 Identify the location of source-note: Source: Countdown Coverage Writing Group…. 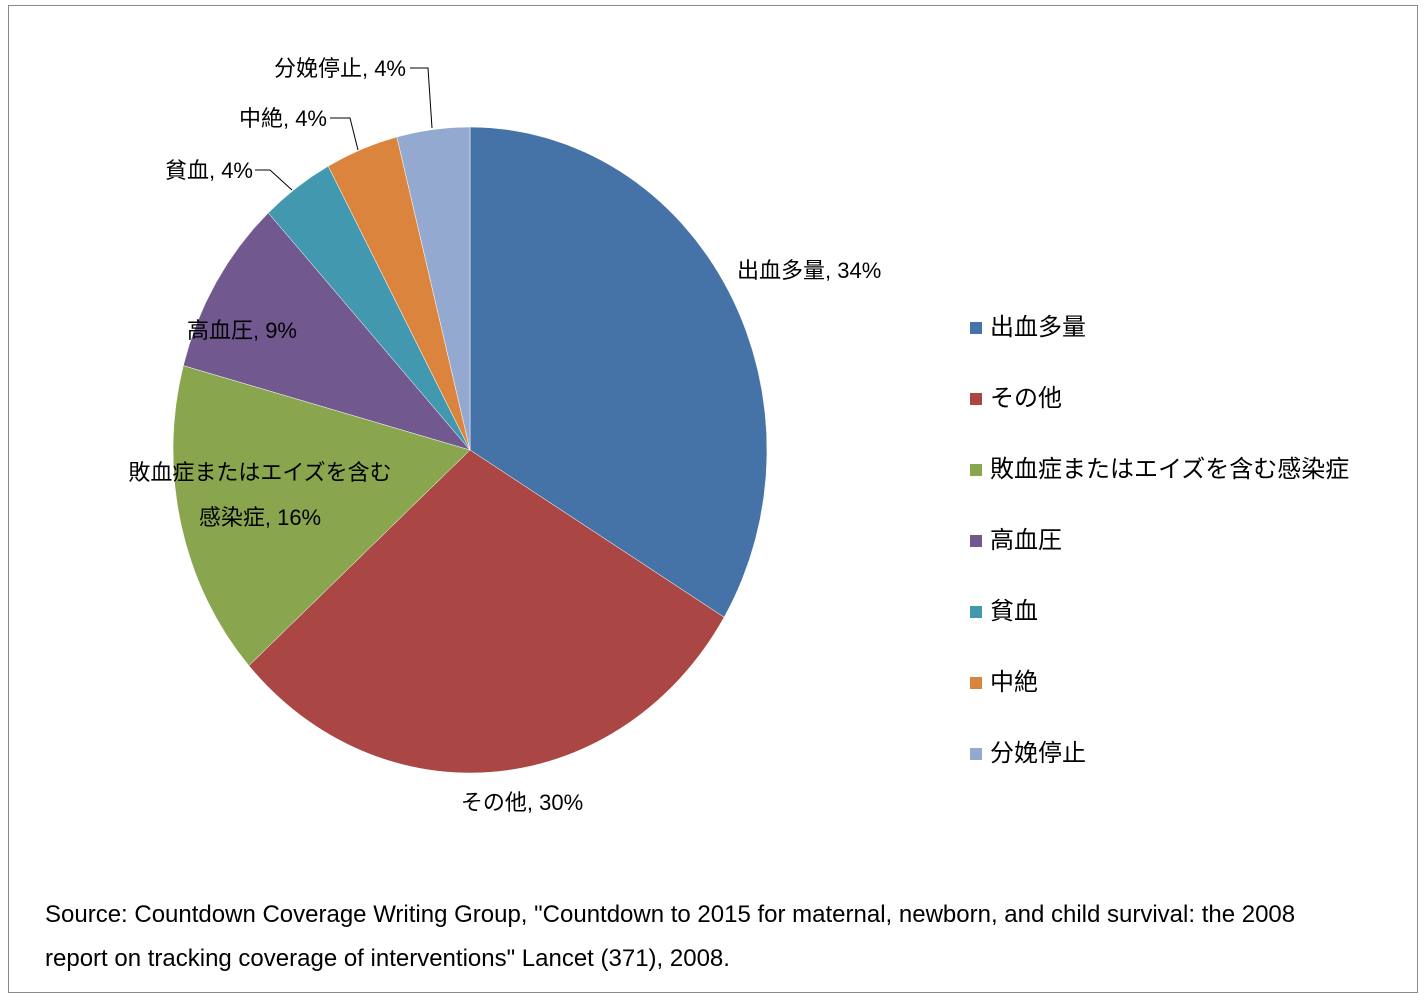
(670, 936).